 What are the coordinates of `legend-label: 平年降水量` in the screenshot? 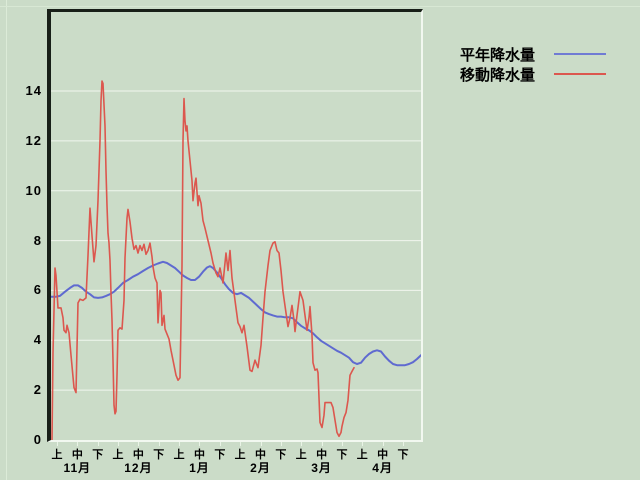 It's located at (498, 55).